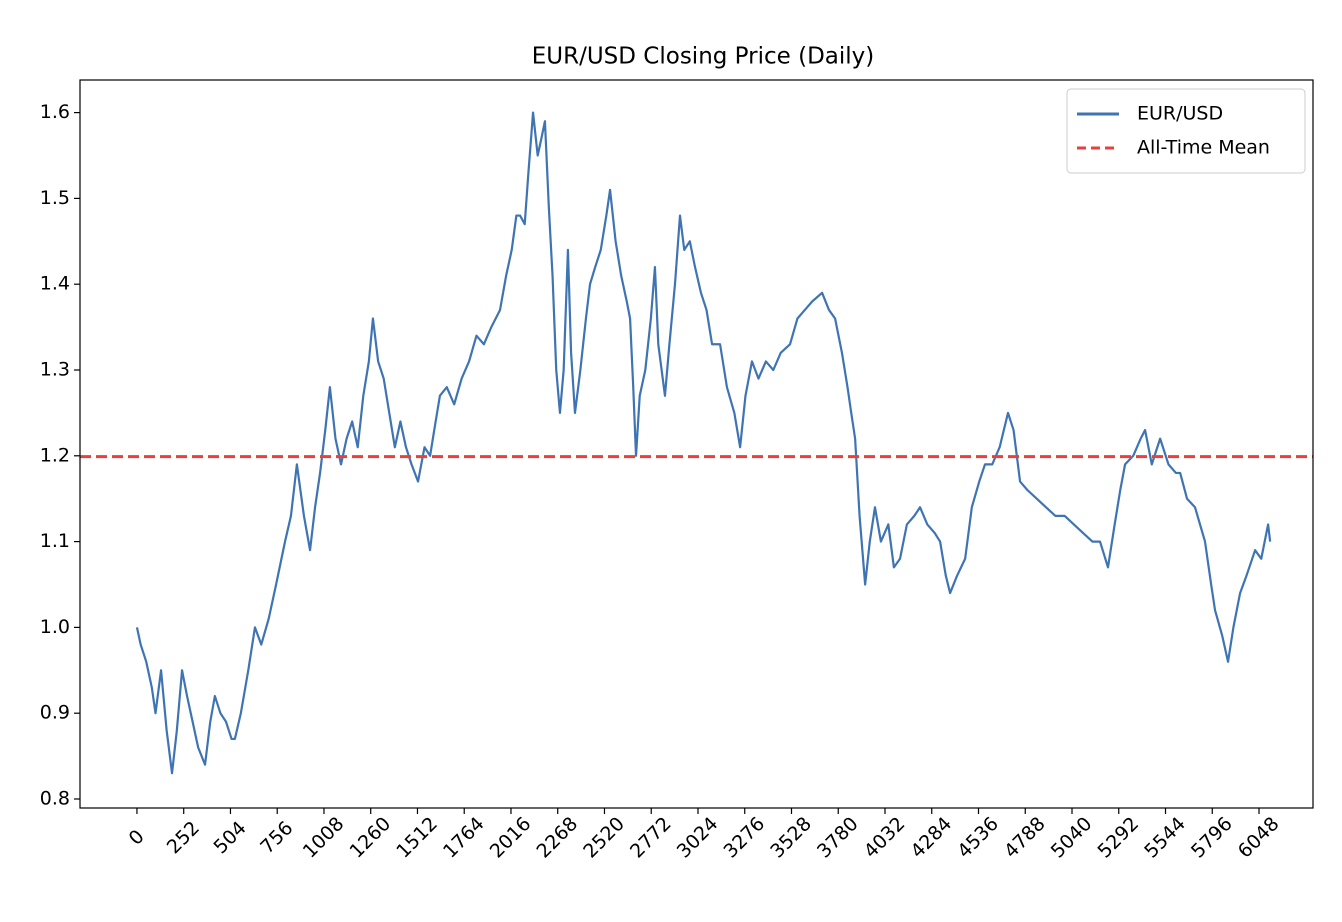 The height and width of the screenshot is (922, 1342). What do you see at coordinates (604, 838) in the screenshot?
I see `x-tick-label: 2520` at bounding box center [604, 838].